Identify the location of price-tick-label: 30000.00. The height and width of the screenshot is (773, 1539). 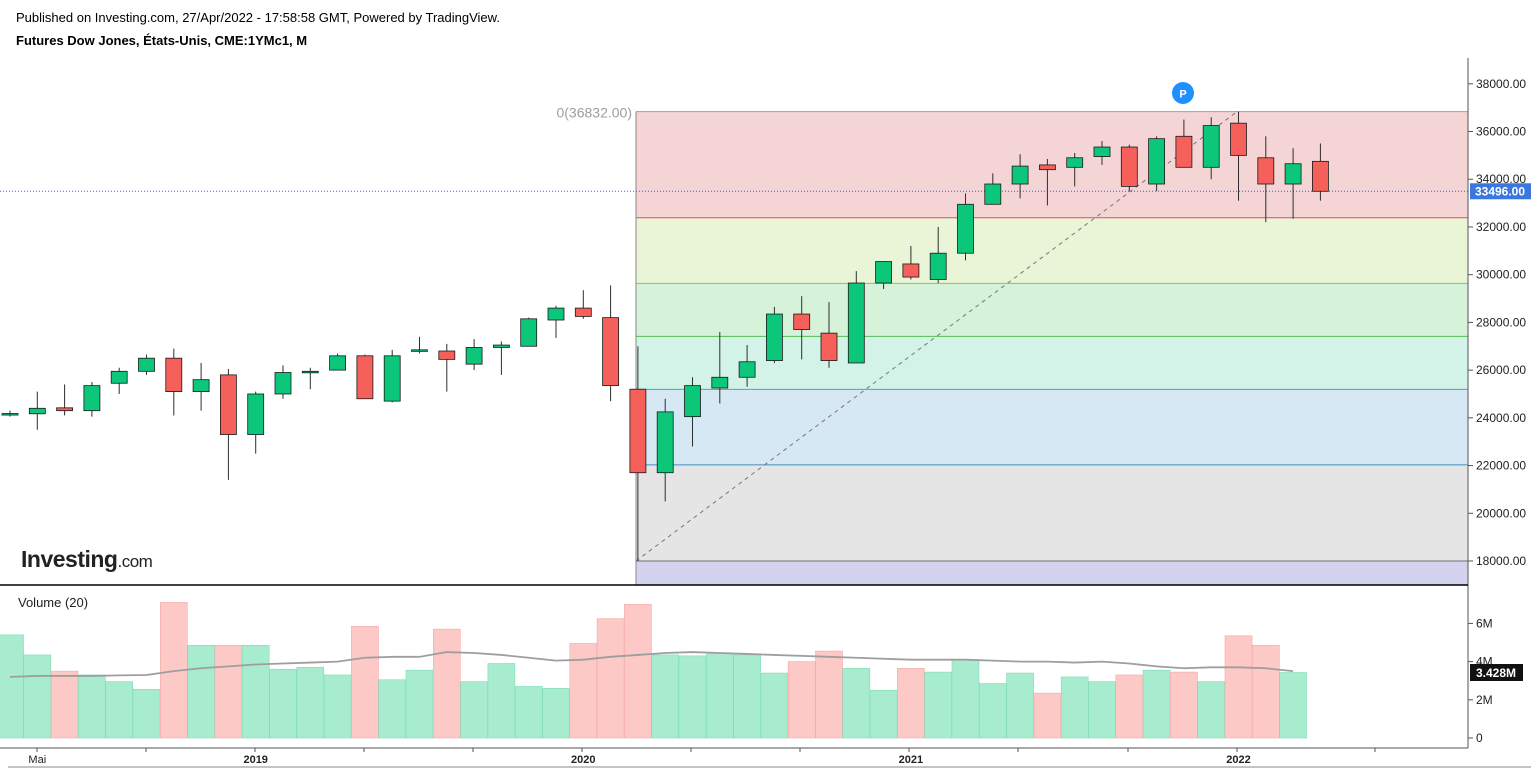
(1501, 275).